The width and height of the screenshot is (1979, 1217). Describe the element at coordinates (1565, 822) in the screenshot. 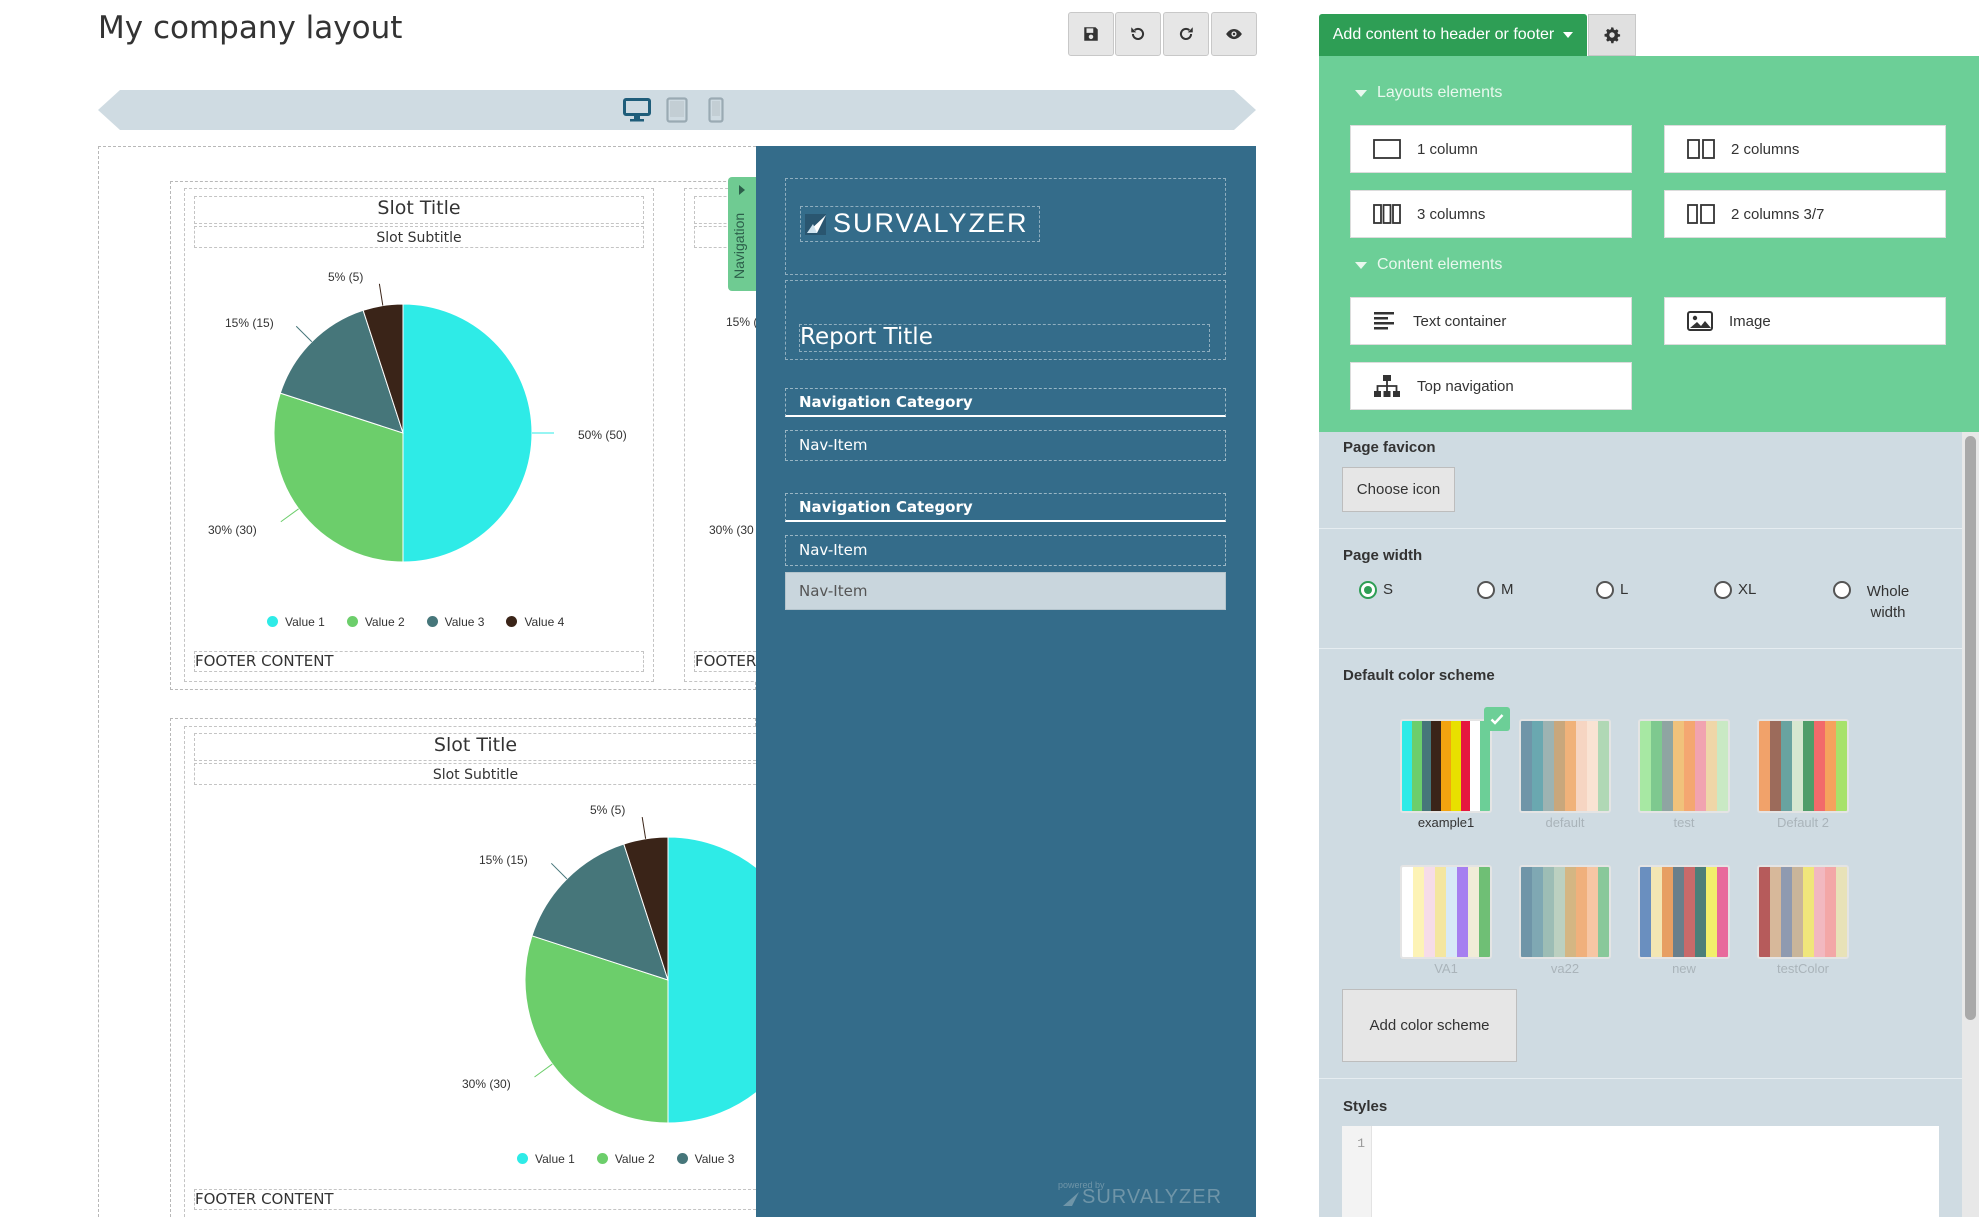

I see `color-scheme-name: default` at that location.